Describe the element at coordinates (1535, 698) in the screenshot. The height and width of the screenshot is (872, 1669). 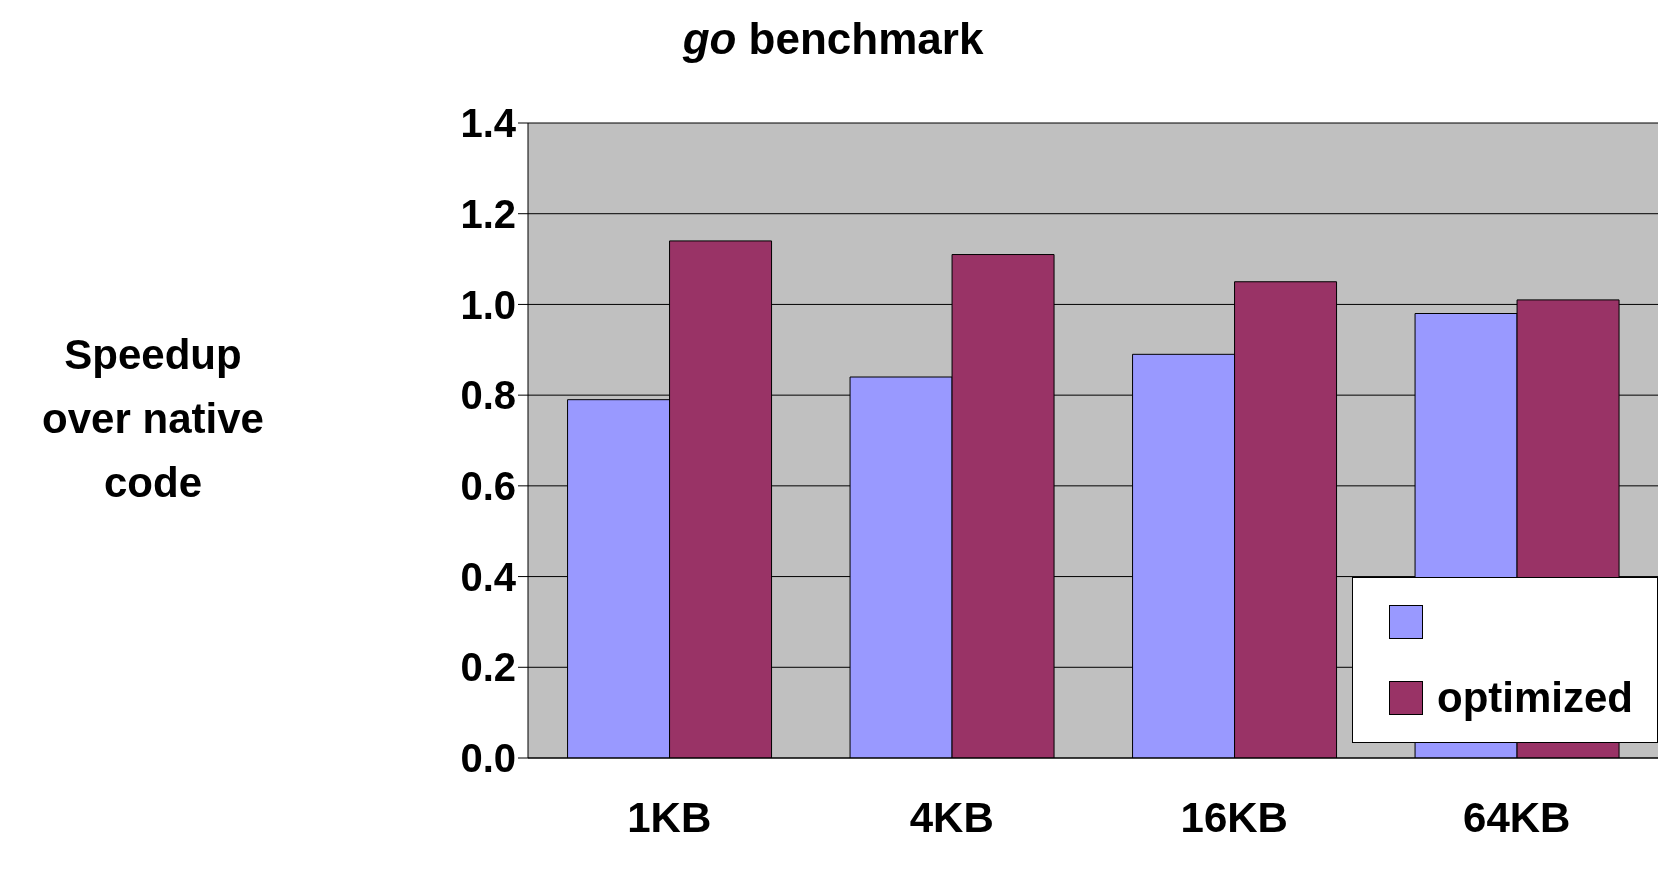
I see `legend-label: optimized` at that location.